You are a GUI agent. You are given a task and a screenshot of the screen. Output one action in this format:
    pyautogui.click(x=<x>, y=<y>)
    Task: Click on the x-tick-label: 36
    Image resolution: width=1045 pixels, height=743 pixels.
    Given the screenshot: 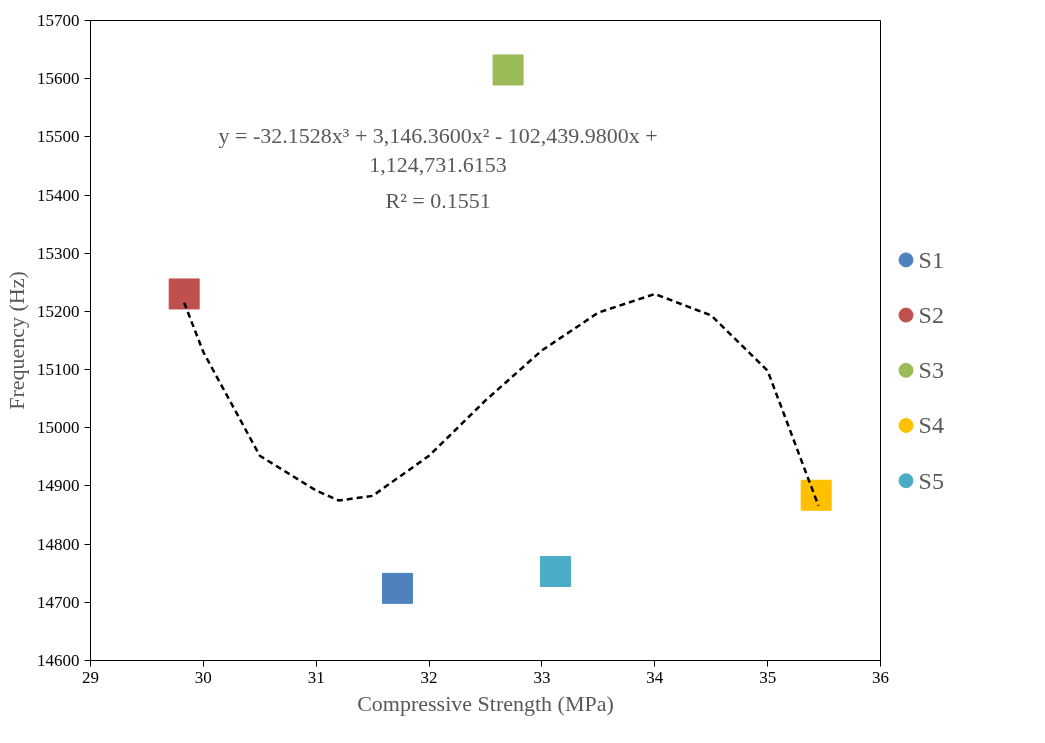 What is the action you would take?
    pyautogui.click(x=880, y=677)
    